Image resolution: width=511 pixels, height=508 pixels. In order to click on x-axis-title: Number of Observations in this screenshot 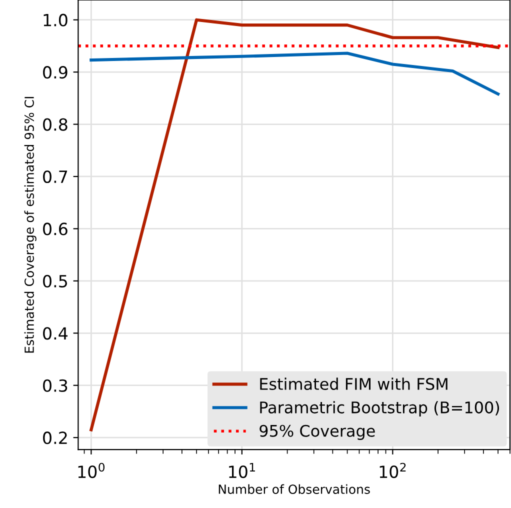, I will do `click(294, 489)`.